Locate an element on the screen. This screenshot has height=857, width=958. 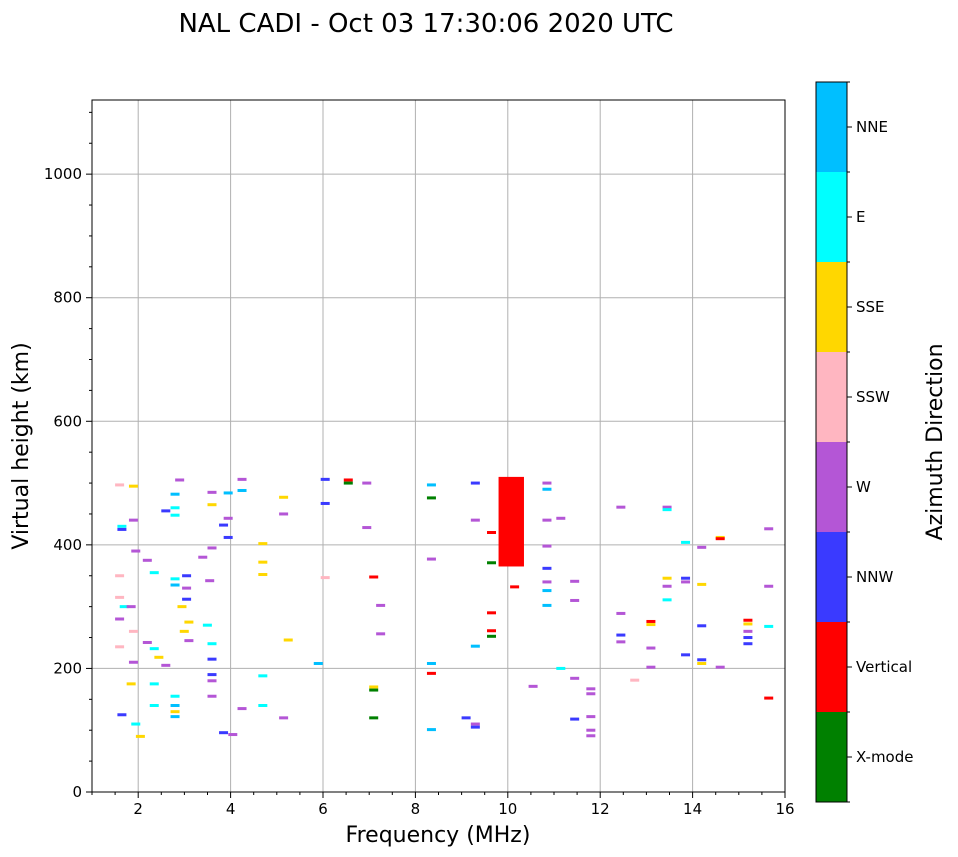
colorbar-label: Azimuth Direction is located at coordinates (935, 441).